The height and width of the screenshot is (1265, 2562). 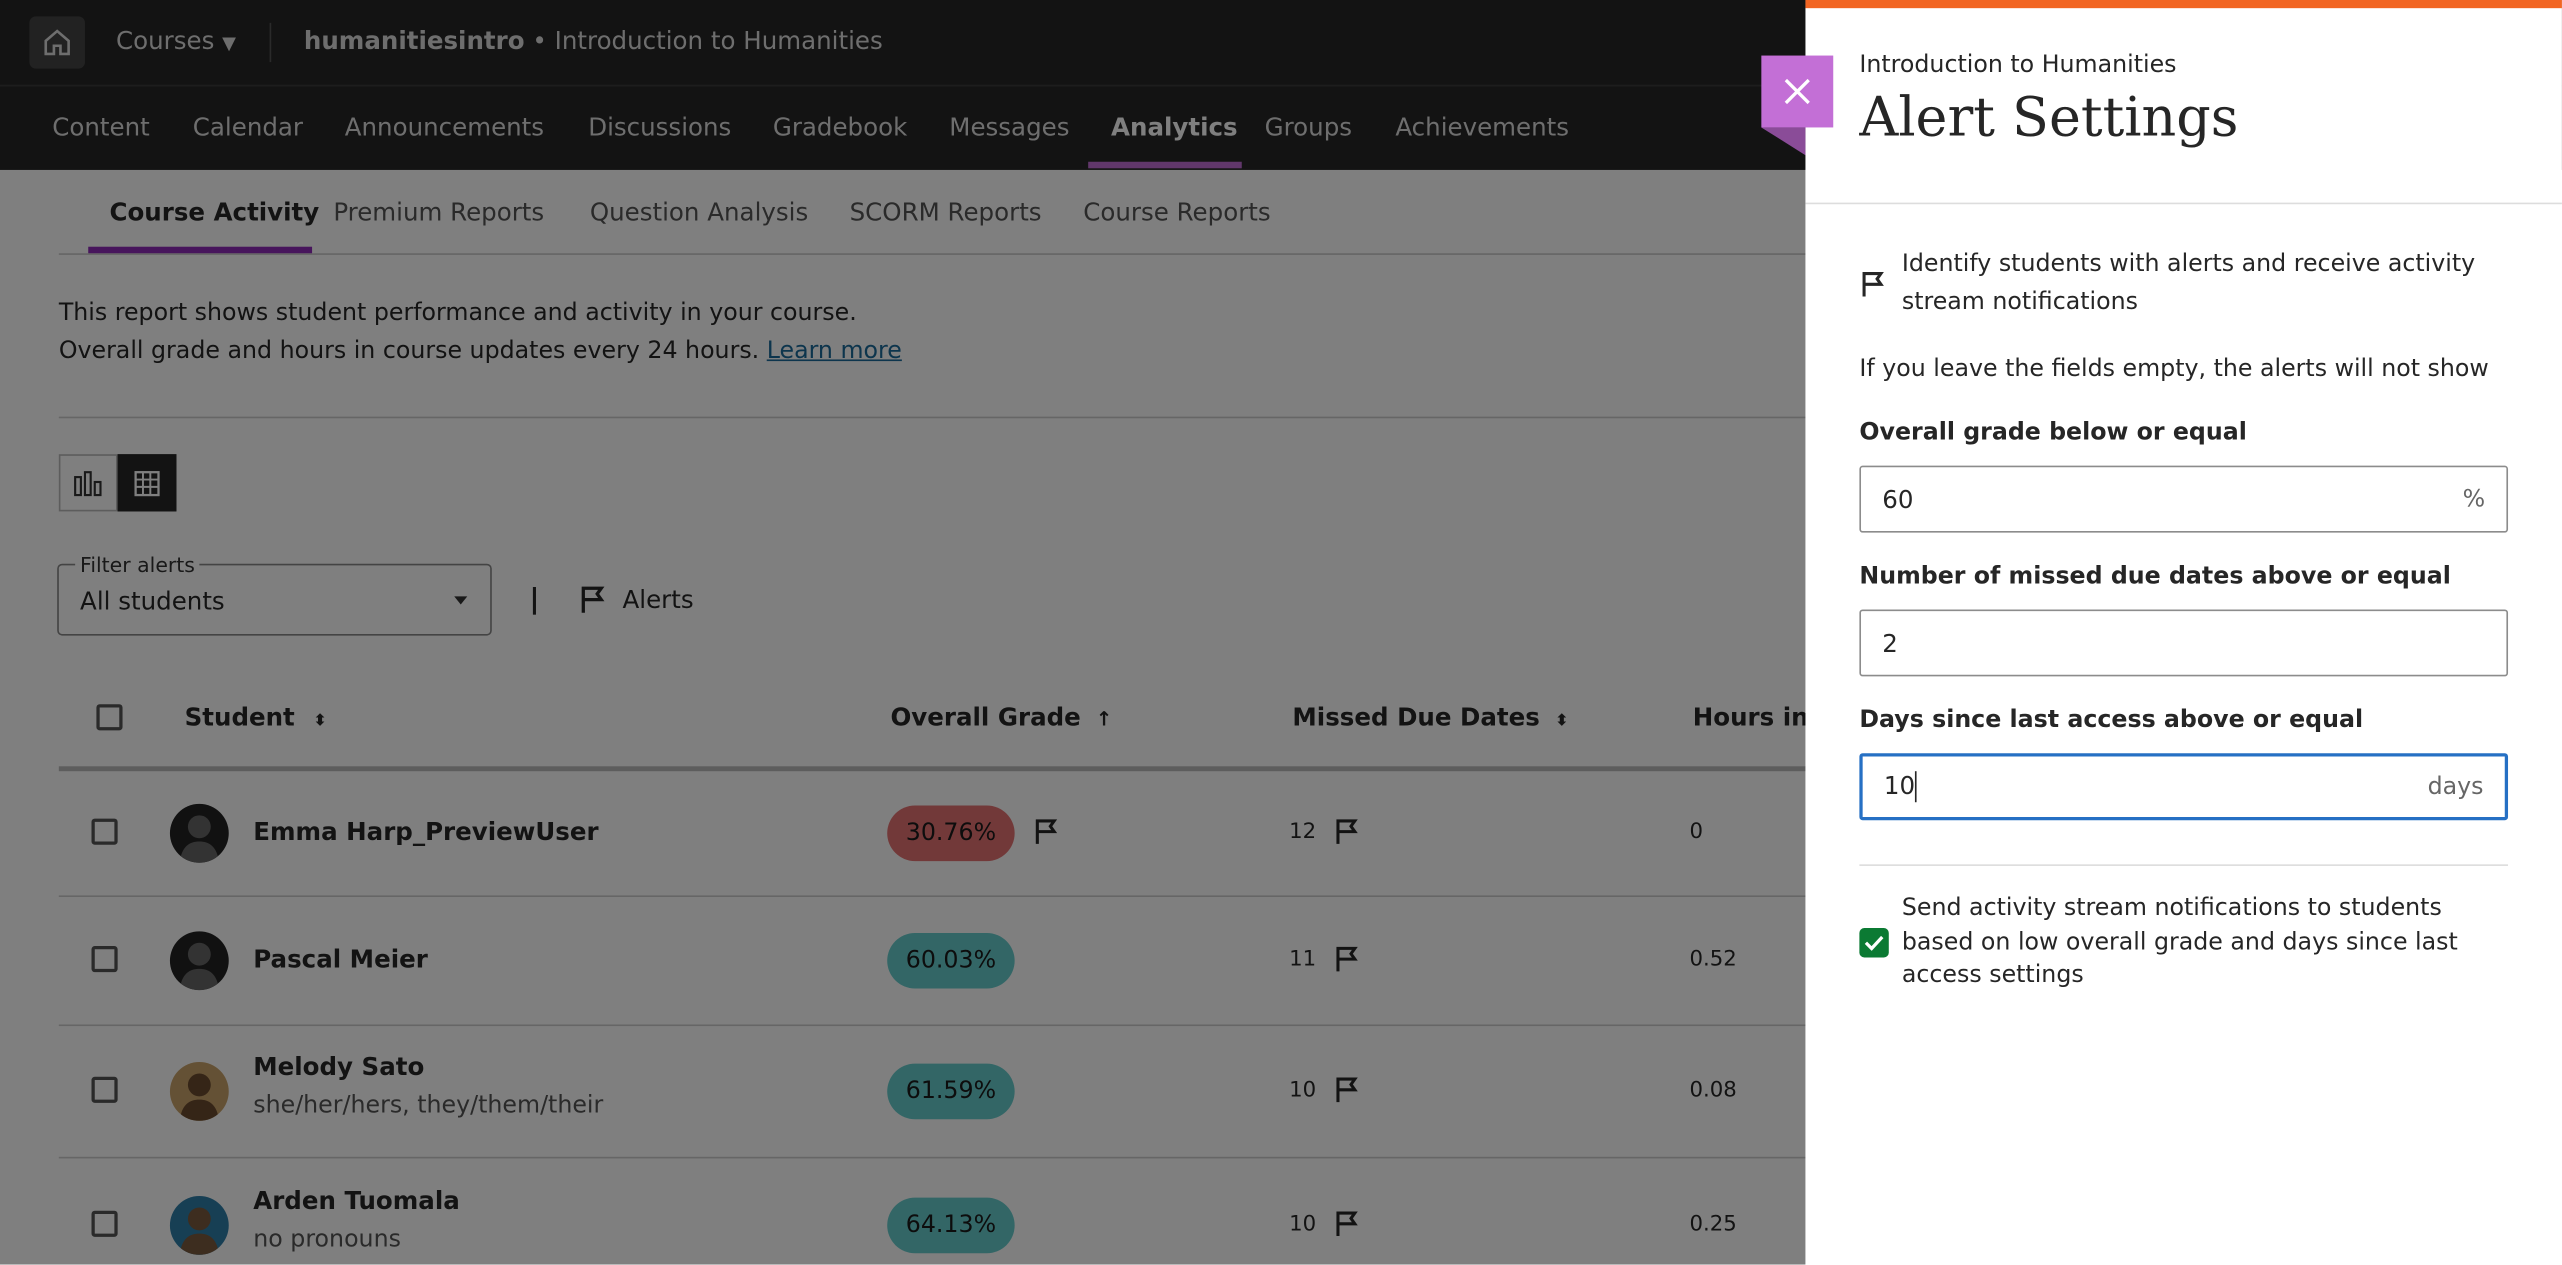 What do you see at coordinates (2183, 4) in the screenshot?
I see `panel-accent-bar` at bounding box center [2183, 4].